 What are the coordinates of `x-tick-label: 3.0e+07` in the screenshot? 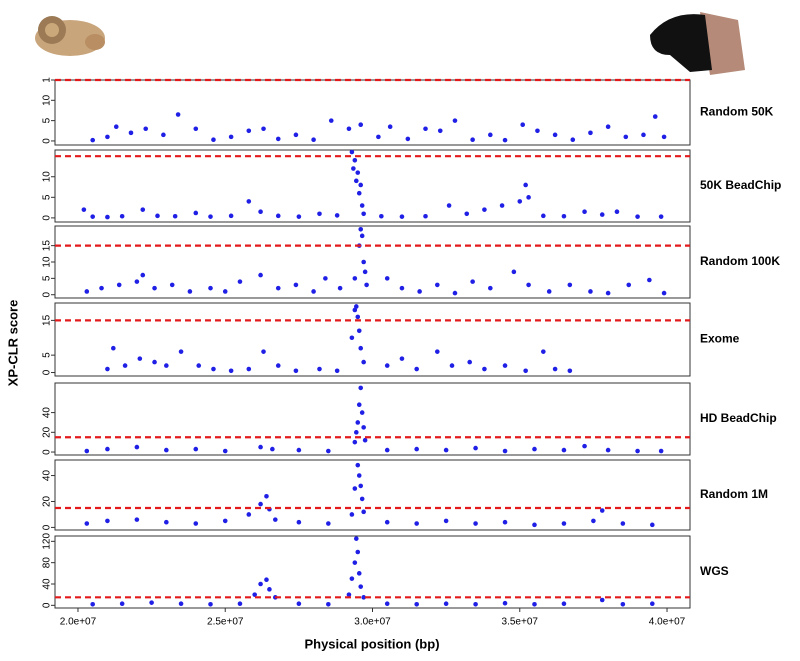 It's located at (372, 622).